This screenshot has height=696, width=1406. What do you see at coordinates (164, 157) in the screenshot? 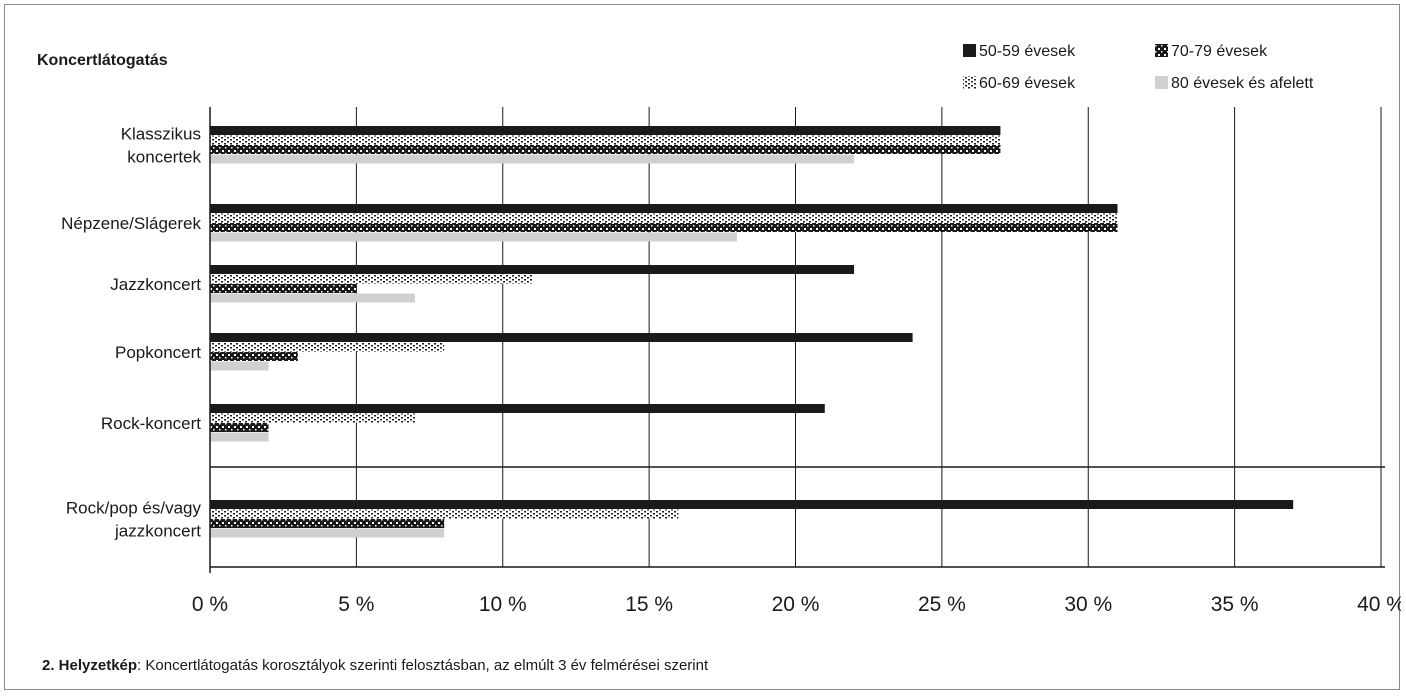
I see `category-label: koncertek` at bounding box center [164, 157].